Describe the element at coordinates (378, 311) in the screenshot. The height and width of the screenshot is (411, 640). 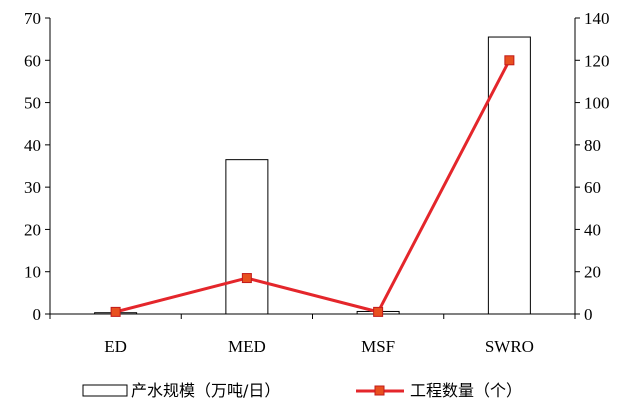
I see `point-project-count-msf` at that location.